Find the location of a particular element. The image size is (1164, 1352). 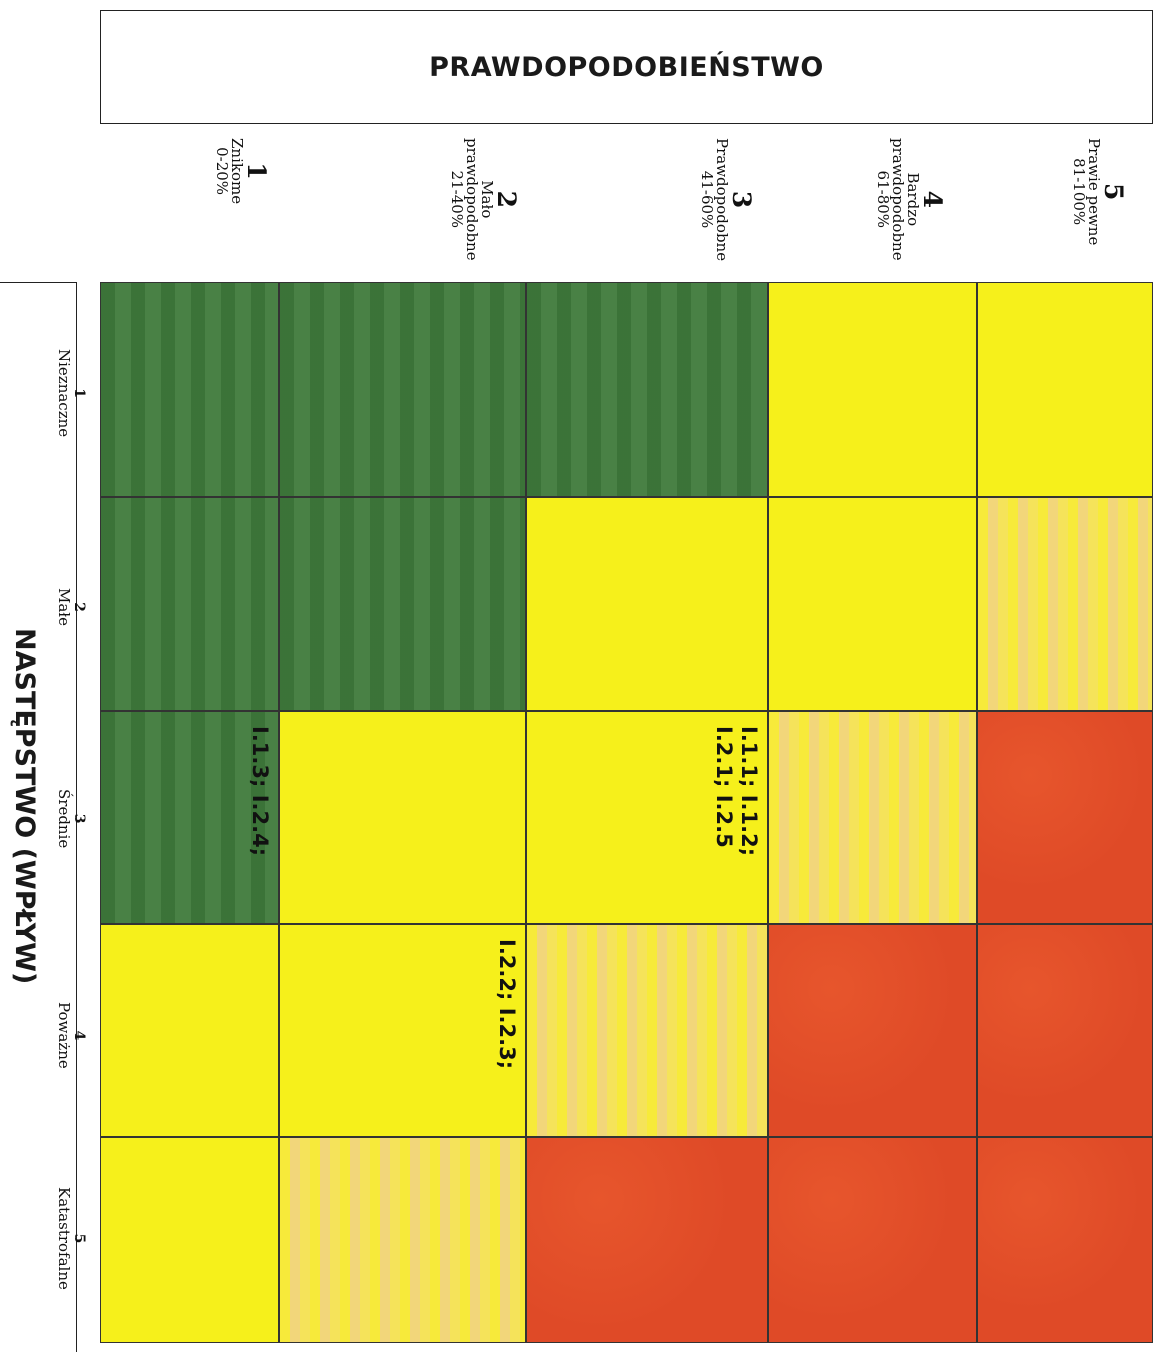

risk-cell-p4-i3 is located at coordinates (872, 817).